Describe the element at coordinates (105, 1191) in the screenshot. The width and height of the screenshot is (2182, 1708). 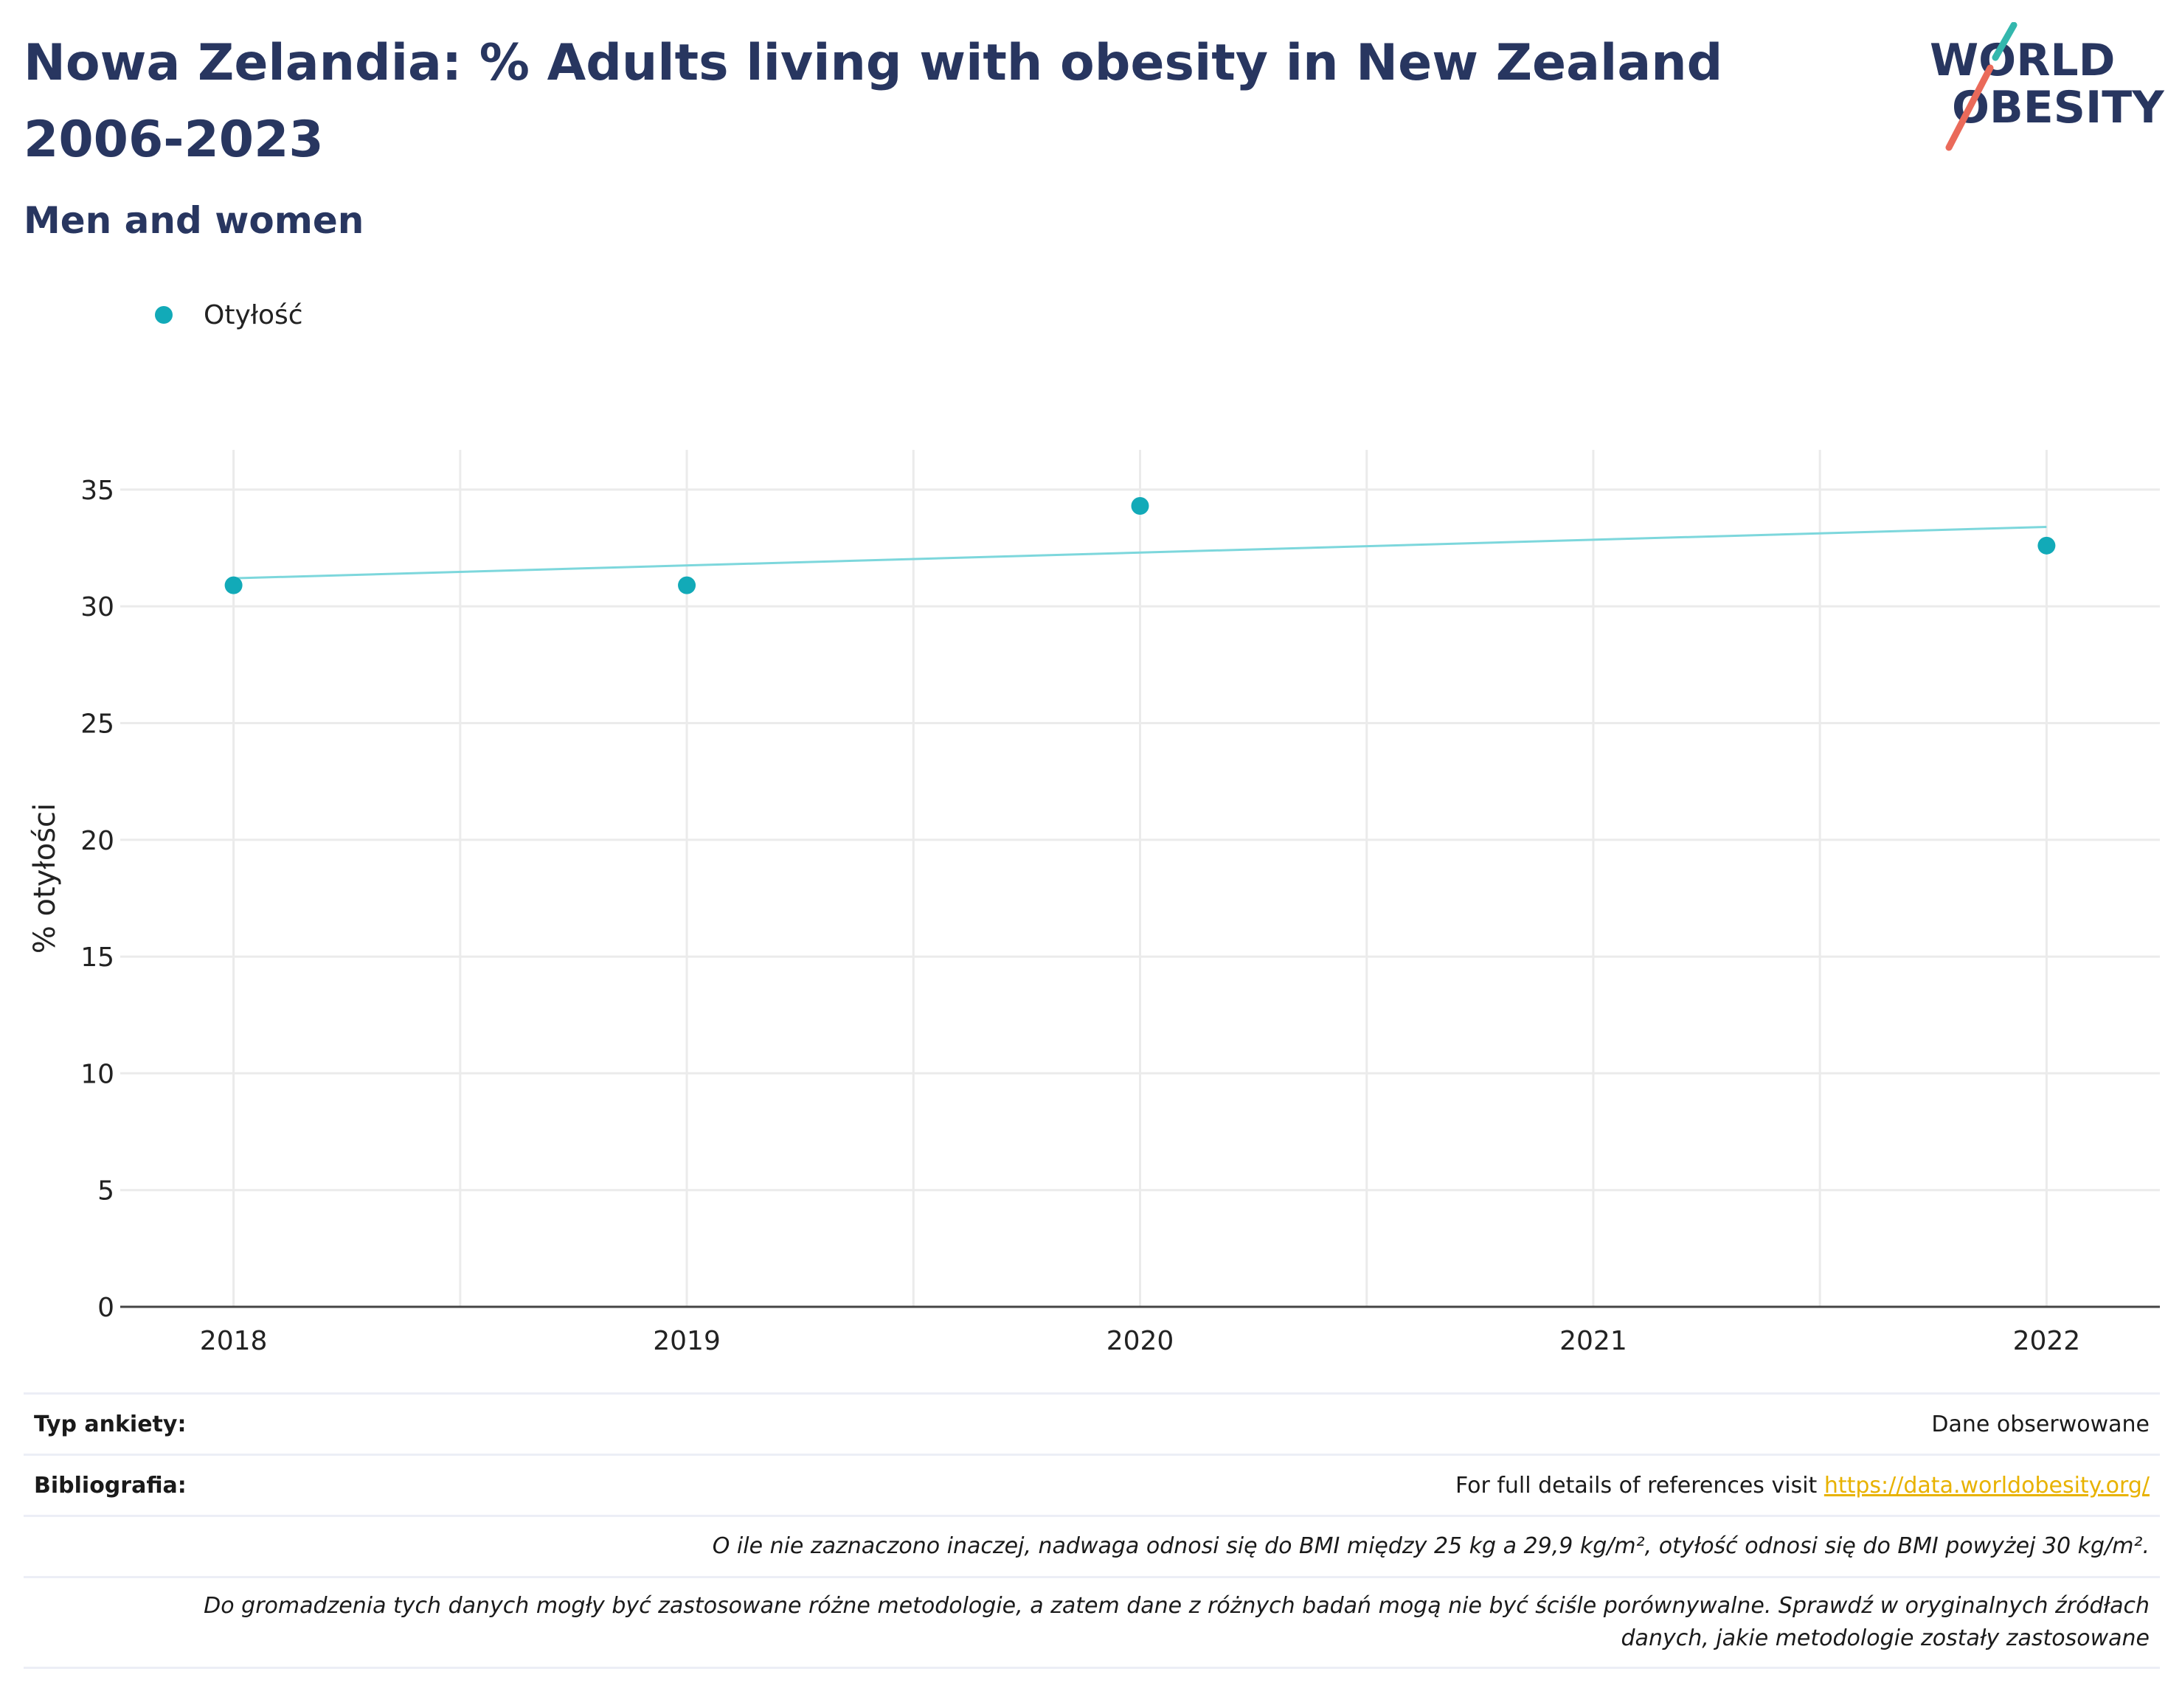
I see `y-tick-label: 5` at that location.